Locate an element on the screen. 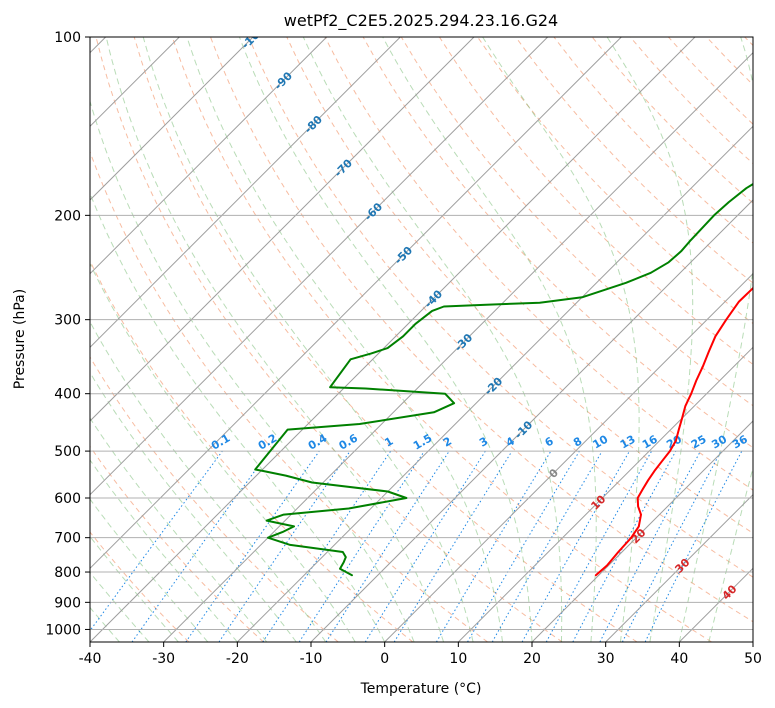 The width and height of the screenshot is (775, 708). x-tick-label: -30 is located at coordinates (163, 659).